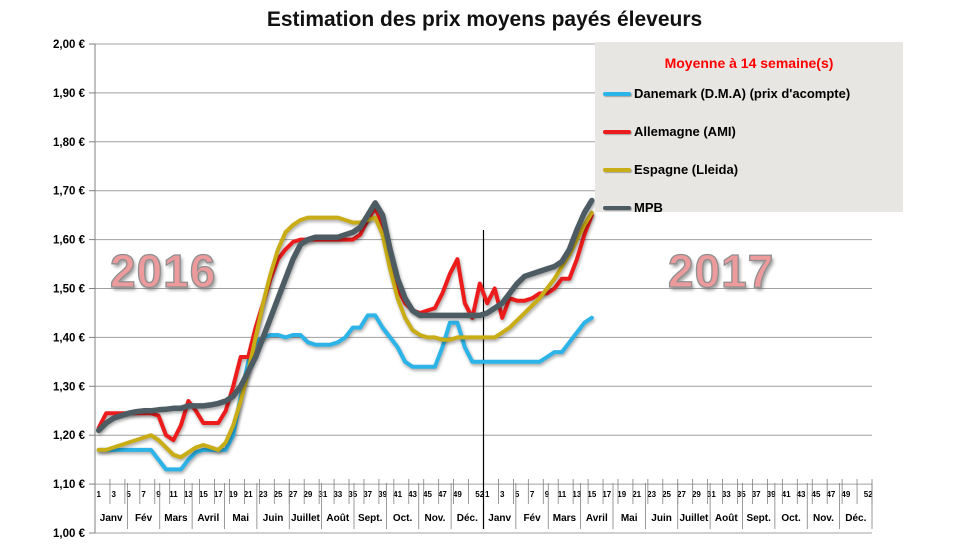 This screenshot has width=969, height=545. I want to click on svg-text: 1,20 €, so click(69, 436).